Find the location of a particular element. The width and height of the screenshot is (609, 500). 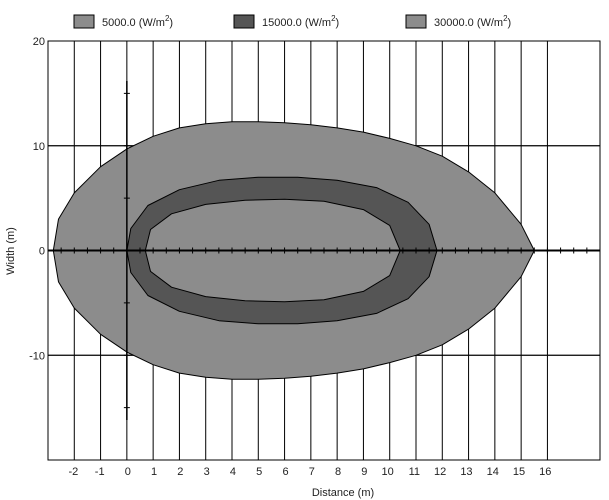

y-axis-title: Width (m) is located at coordinates (11, 251).